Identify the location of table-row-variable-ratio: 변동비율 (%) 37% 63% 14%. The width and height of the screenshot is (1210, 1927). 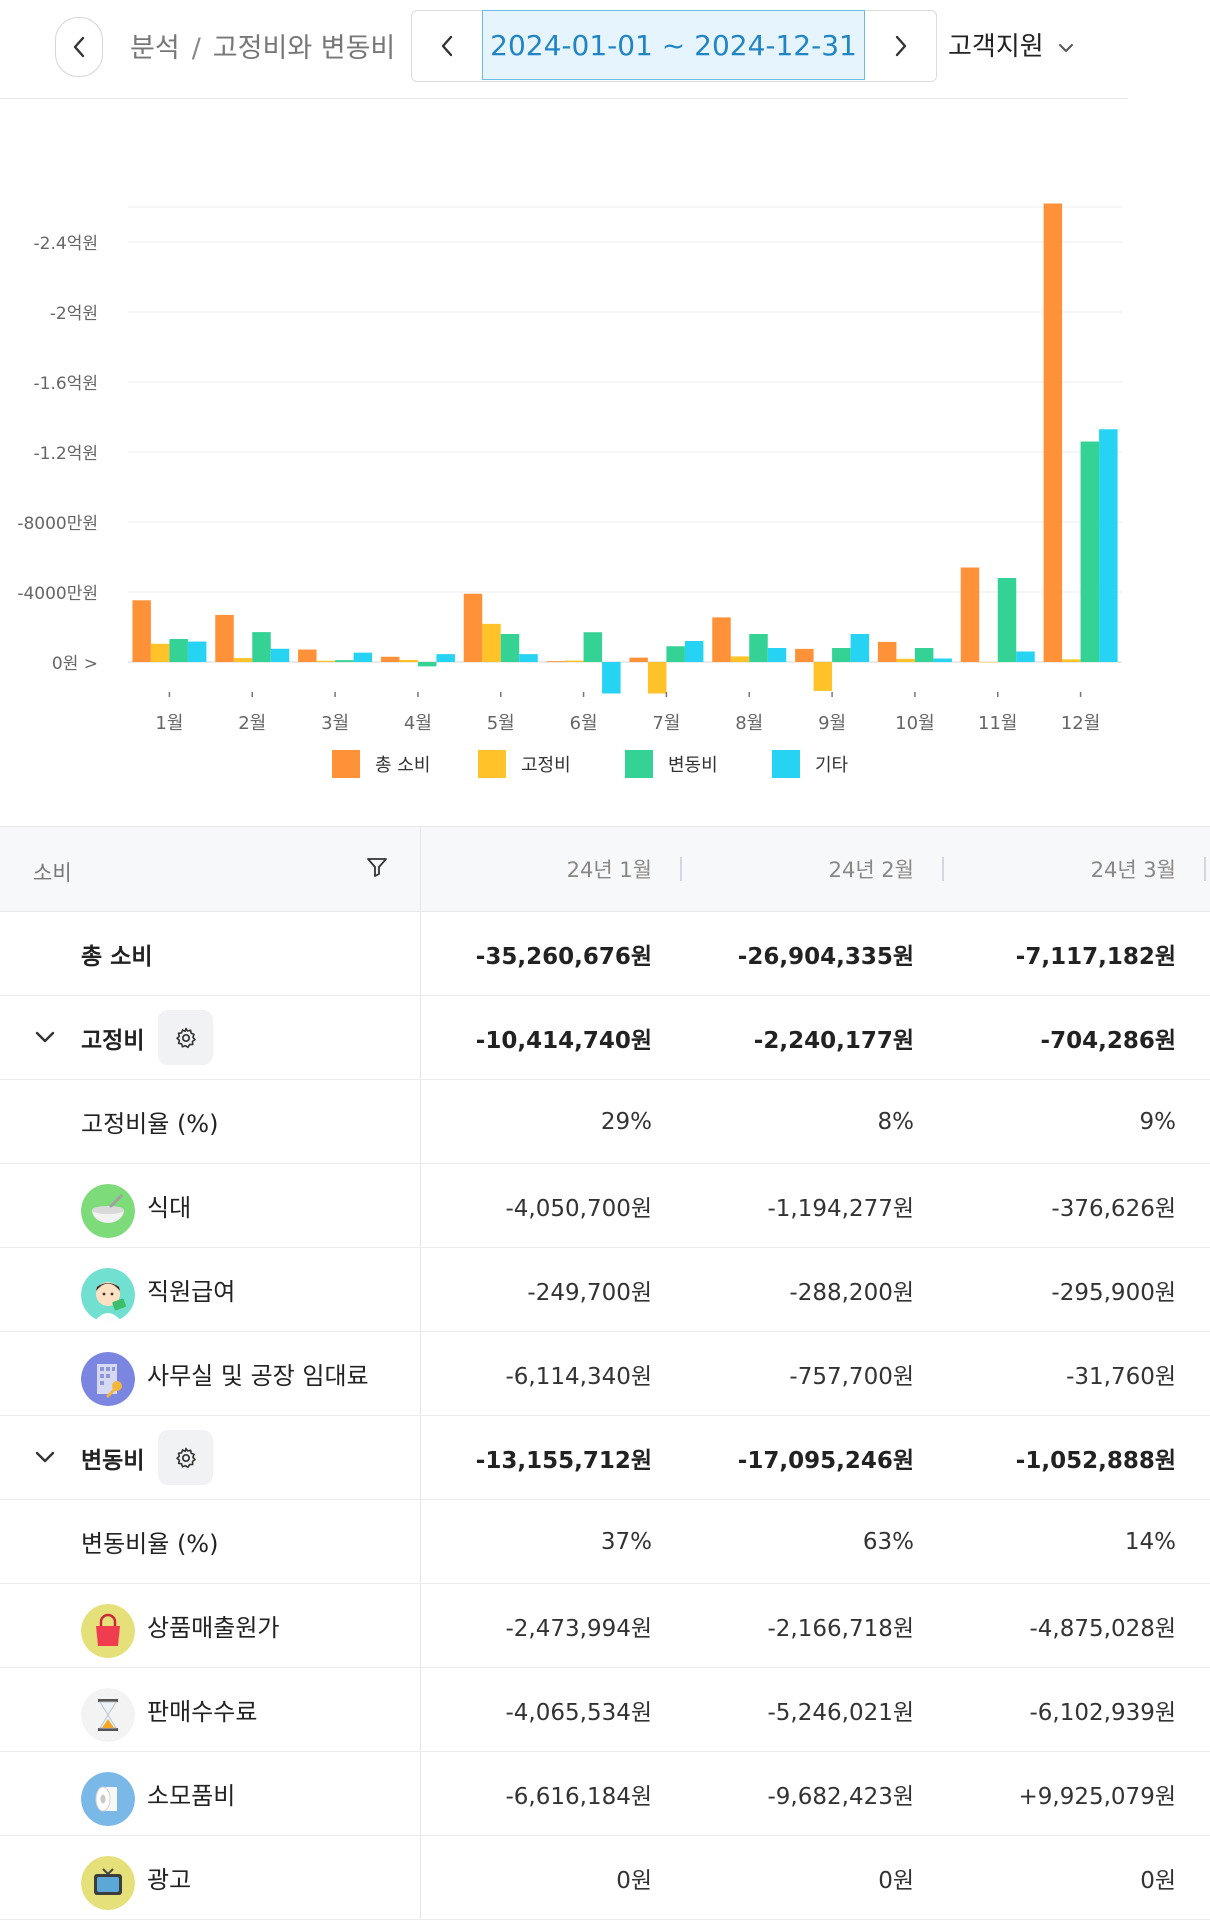
(605, 1542).